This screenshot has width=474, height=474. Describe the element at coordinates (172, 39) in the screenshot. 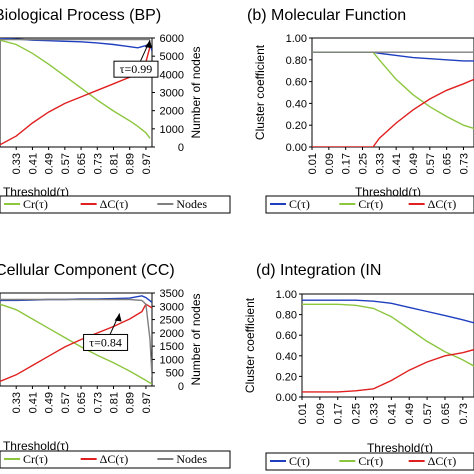

I see `y2-tick-label: 6000` at that location.